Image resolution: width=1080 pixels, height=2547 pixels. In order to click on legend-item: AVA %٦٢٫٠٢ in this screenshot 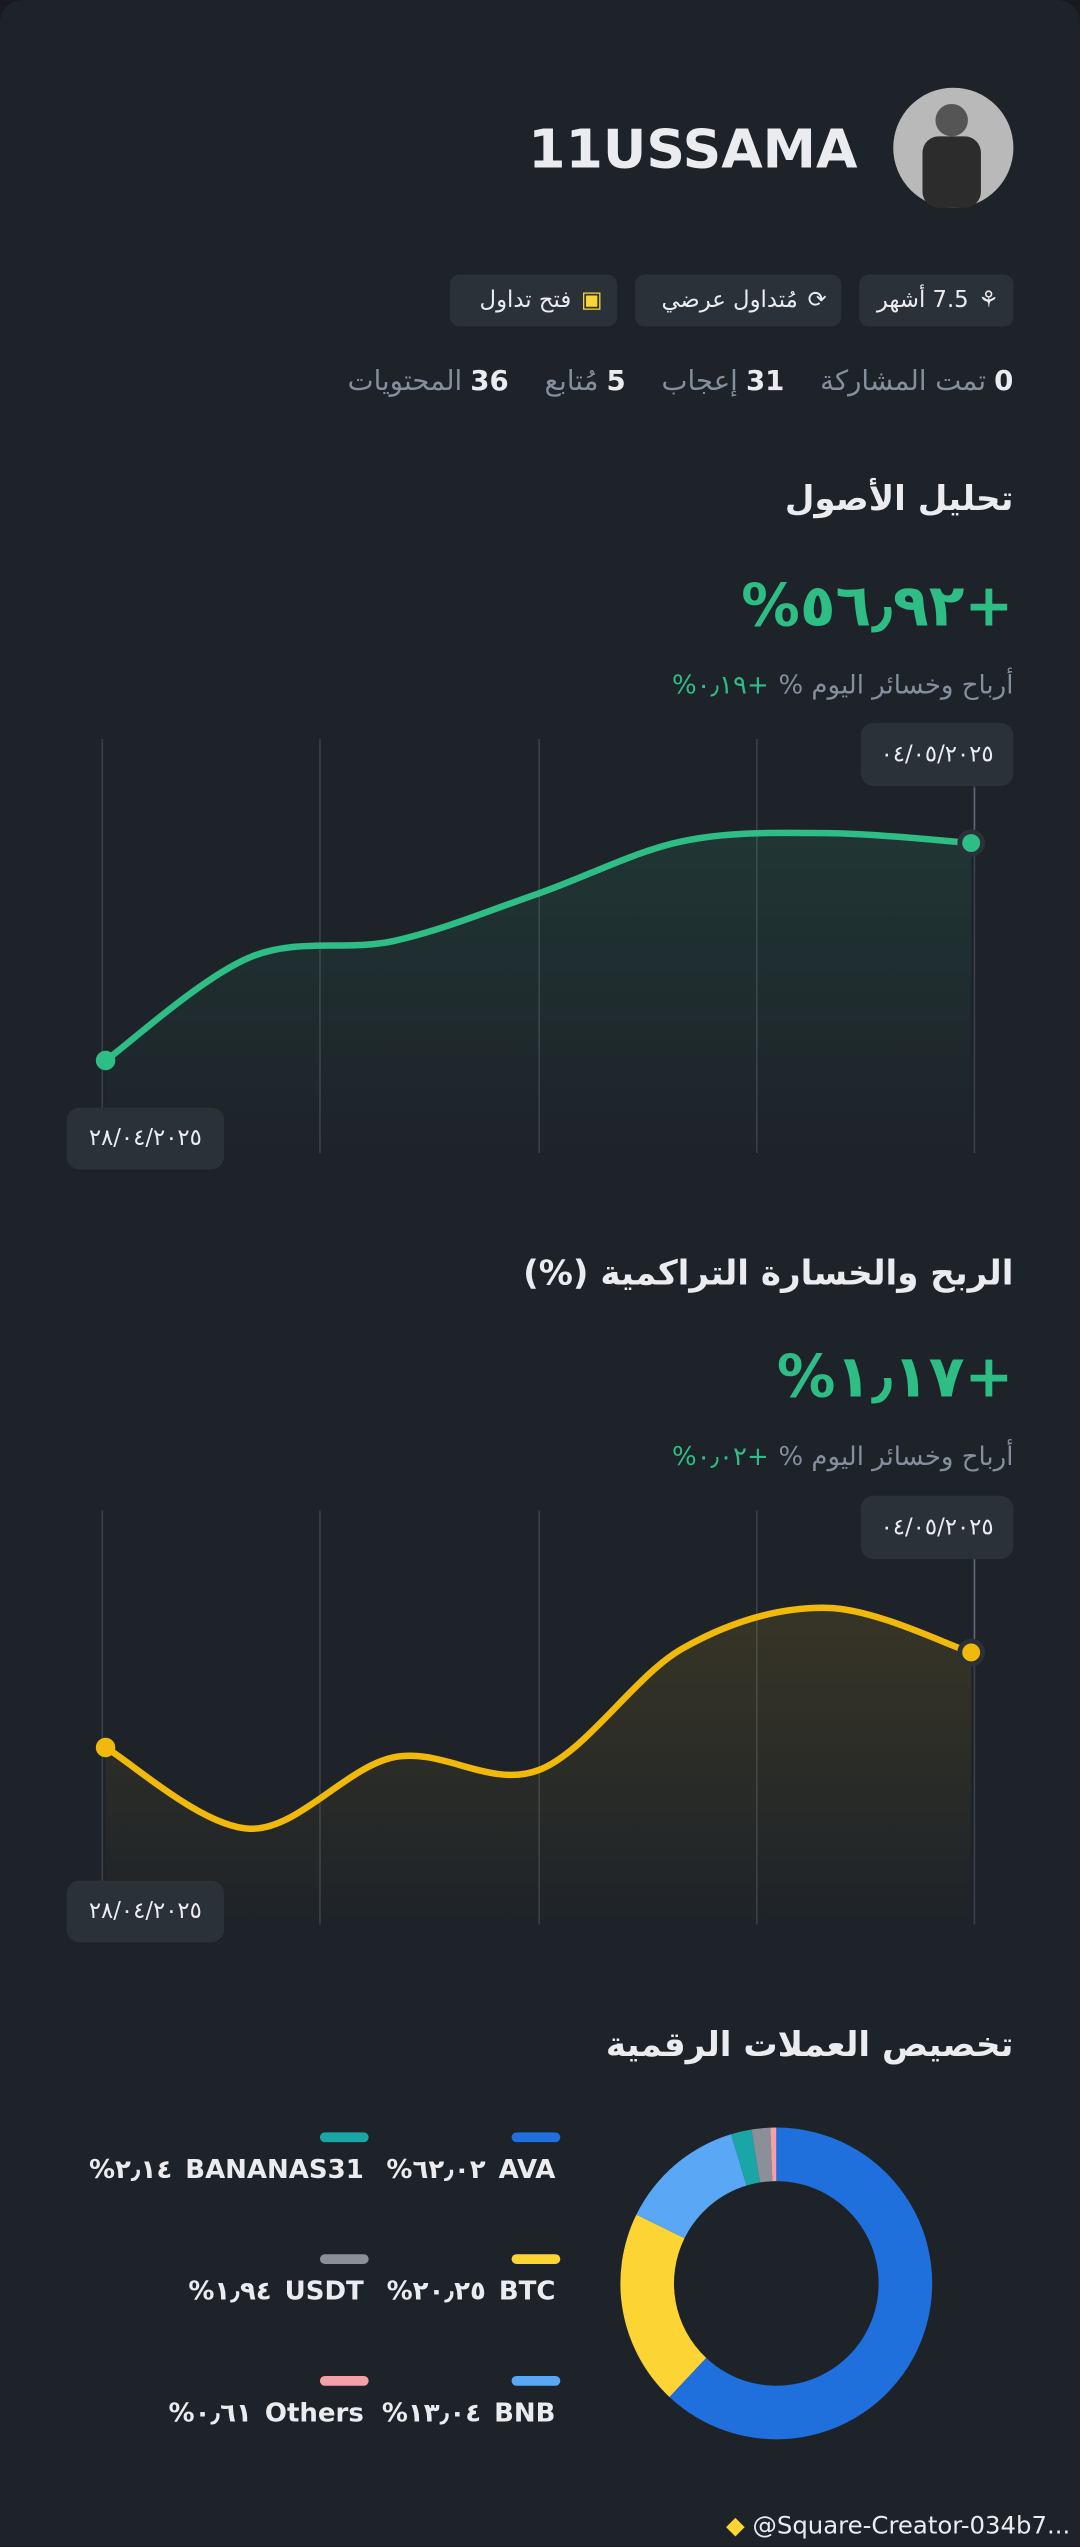, I will do `click(470, 2169)`.